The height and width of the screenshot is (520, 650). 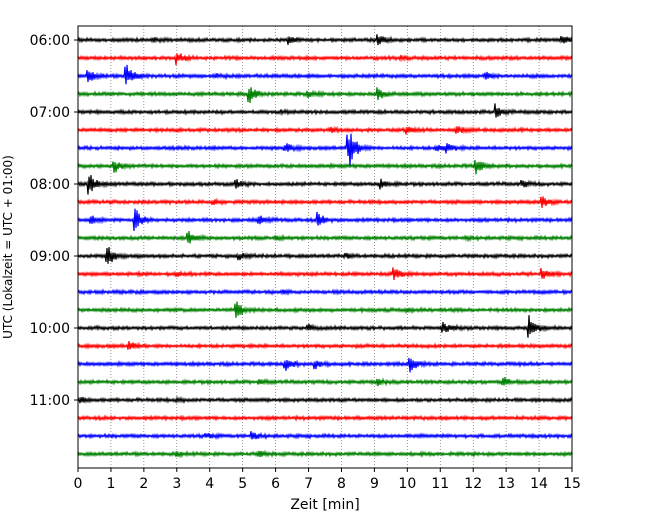 What do you see at coordinates (50, 257) in the screenshot?
I see `y-tick-label: 09:00` at bounding box center [50, 257].